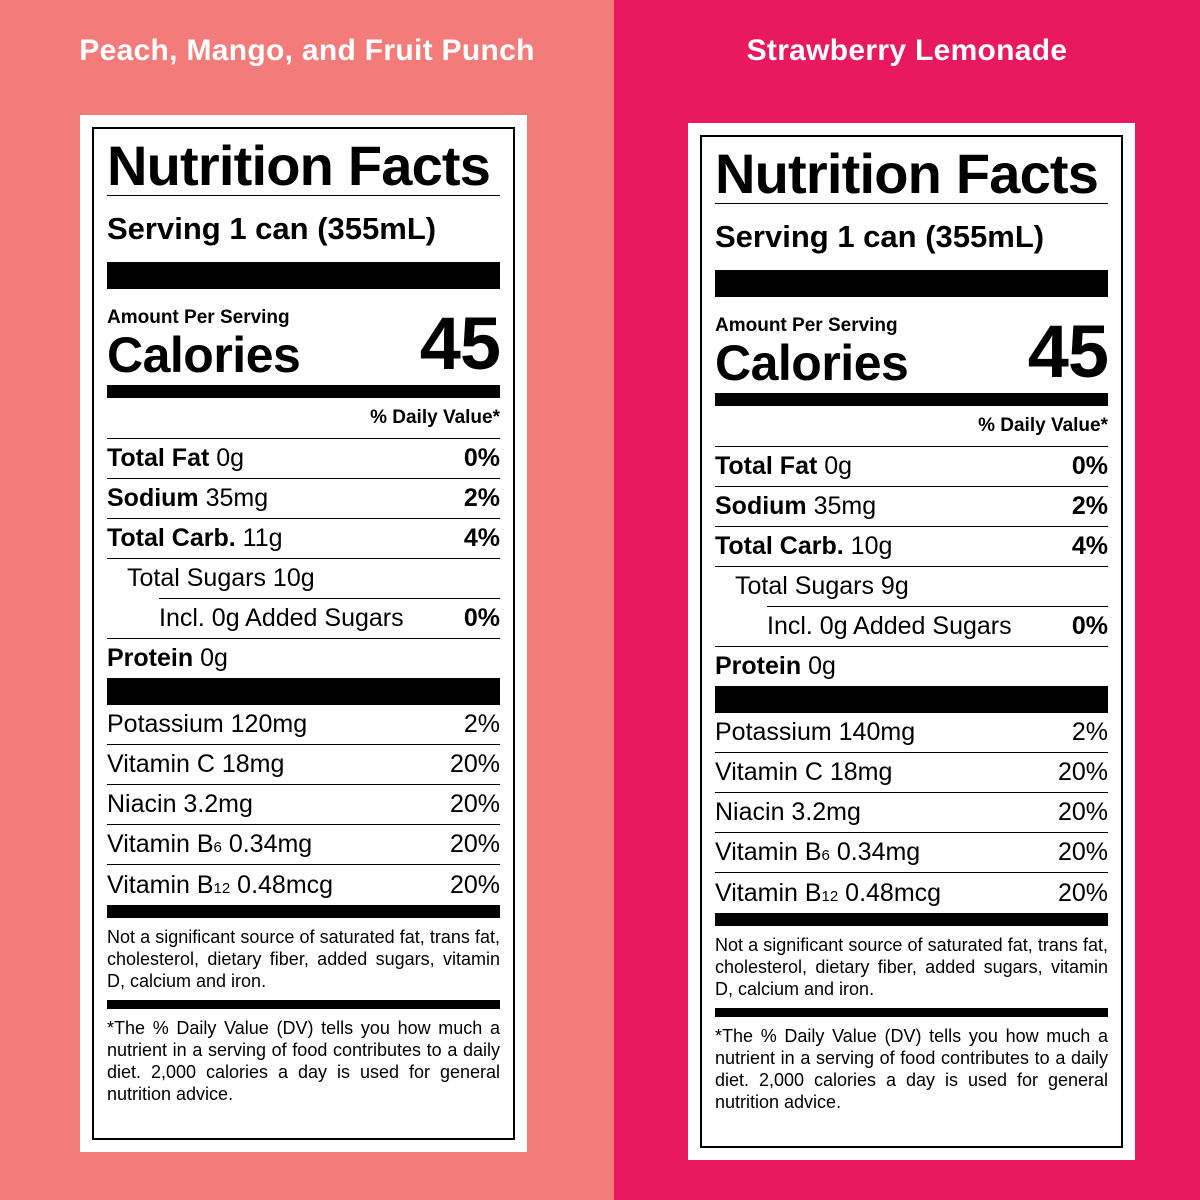 This screenshot has width=1200, height=1200. What do you see at coordinates (204, 355) in the screenshot?
I see `calories-label: Calories` at bounding box center [204, 355].